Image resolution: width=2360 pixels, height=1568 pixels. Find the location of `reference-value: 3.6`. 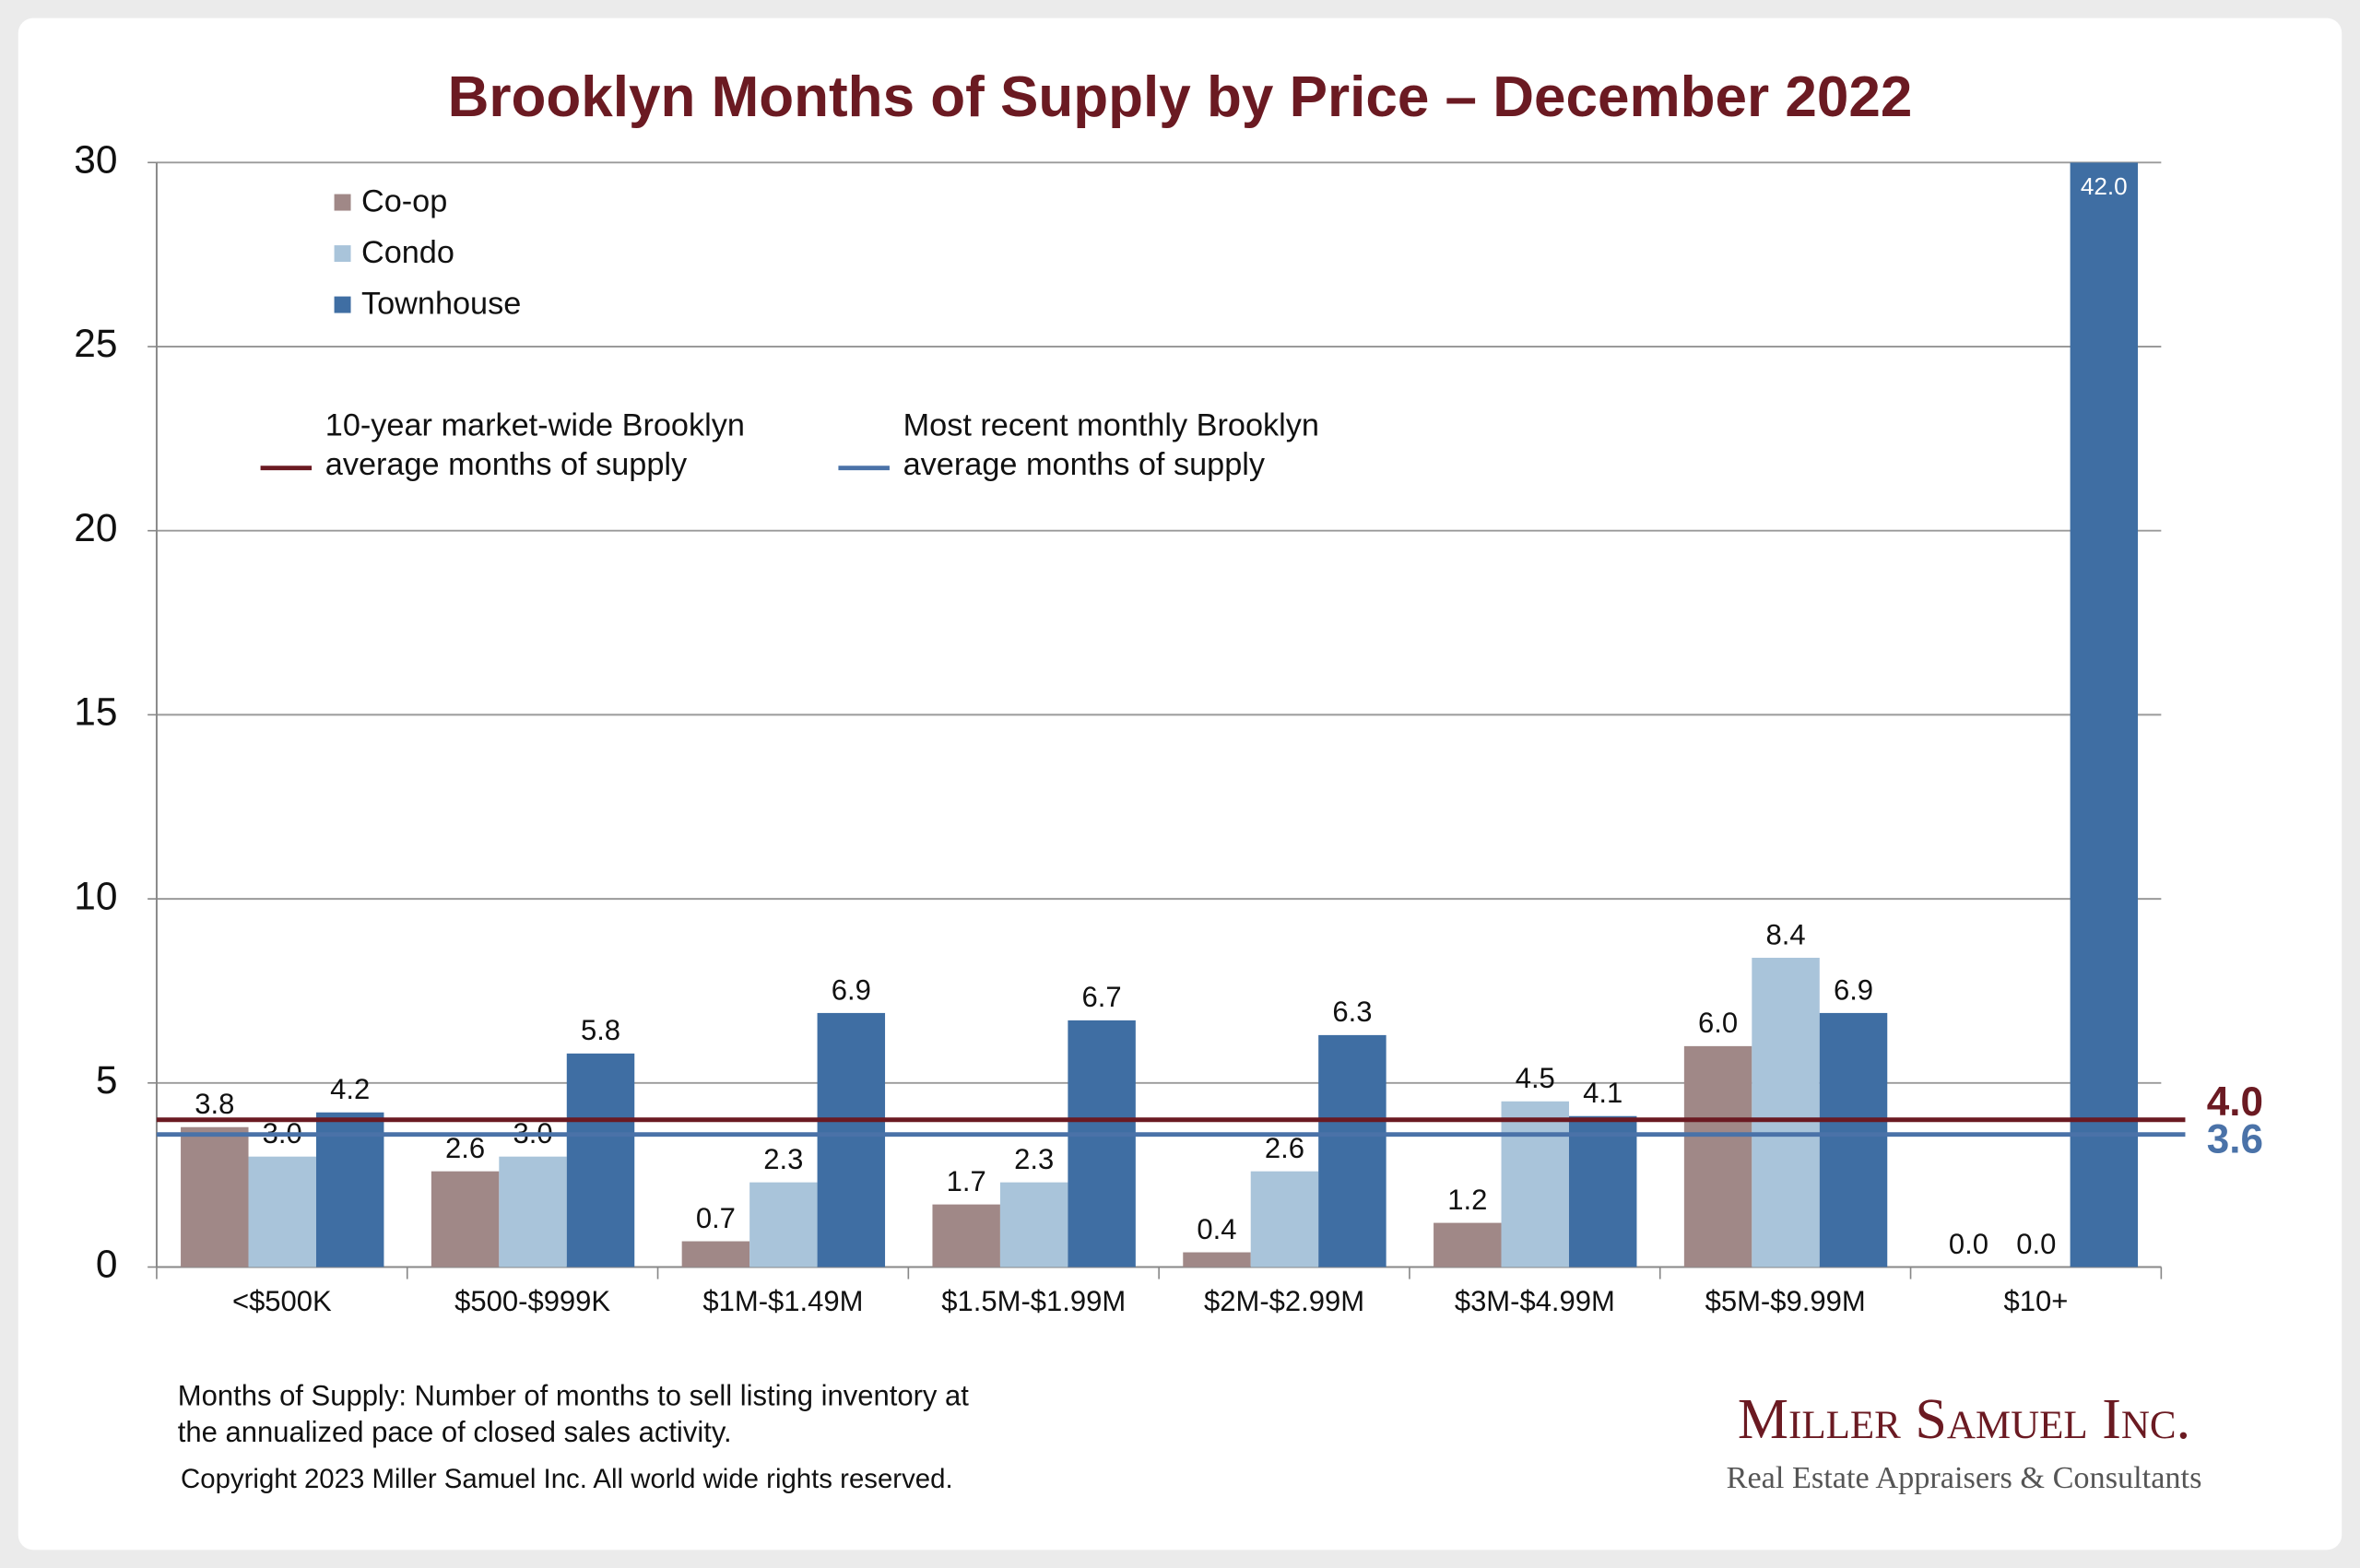

reference-value: 3.6 is located at coordinates (2235, 1139).